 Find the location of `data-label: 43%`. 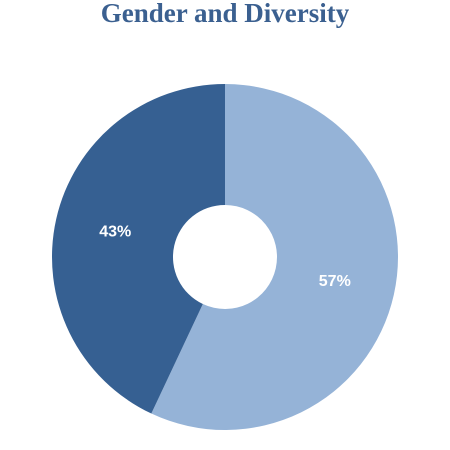

data-label: 43% is located at coordinates (115, 232).